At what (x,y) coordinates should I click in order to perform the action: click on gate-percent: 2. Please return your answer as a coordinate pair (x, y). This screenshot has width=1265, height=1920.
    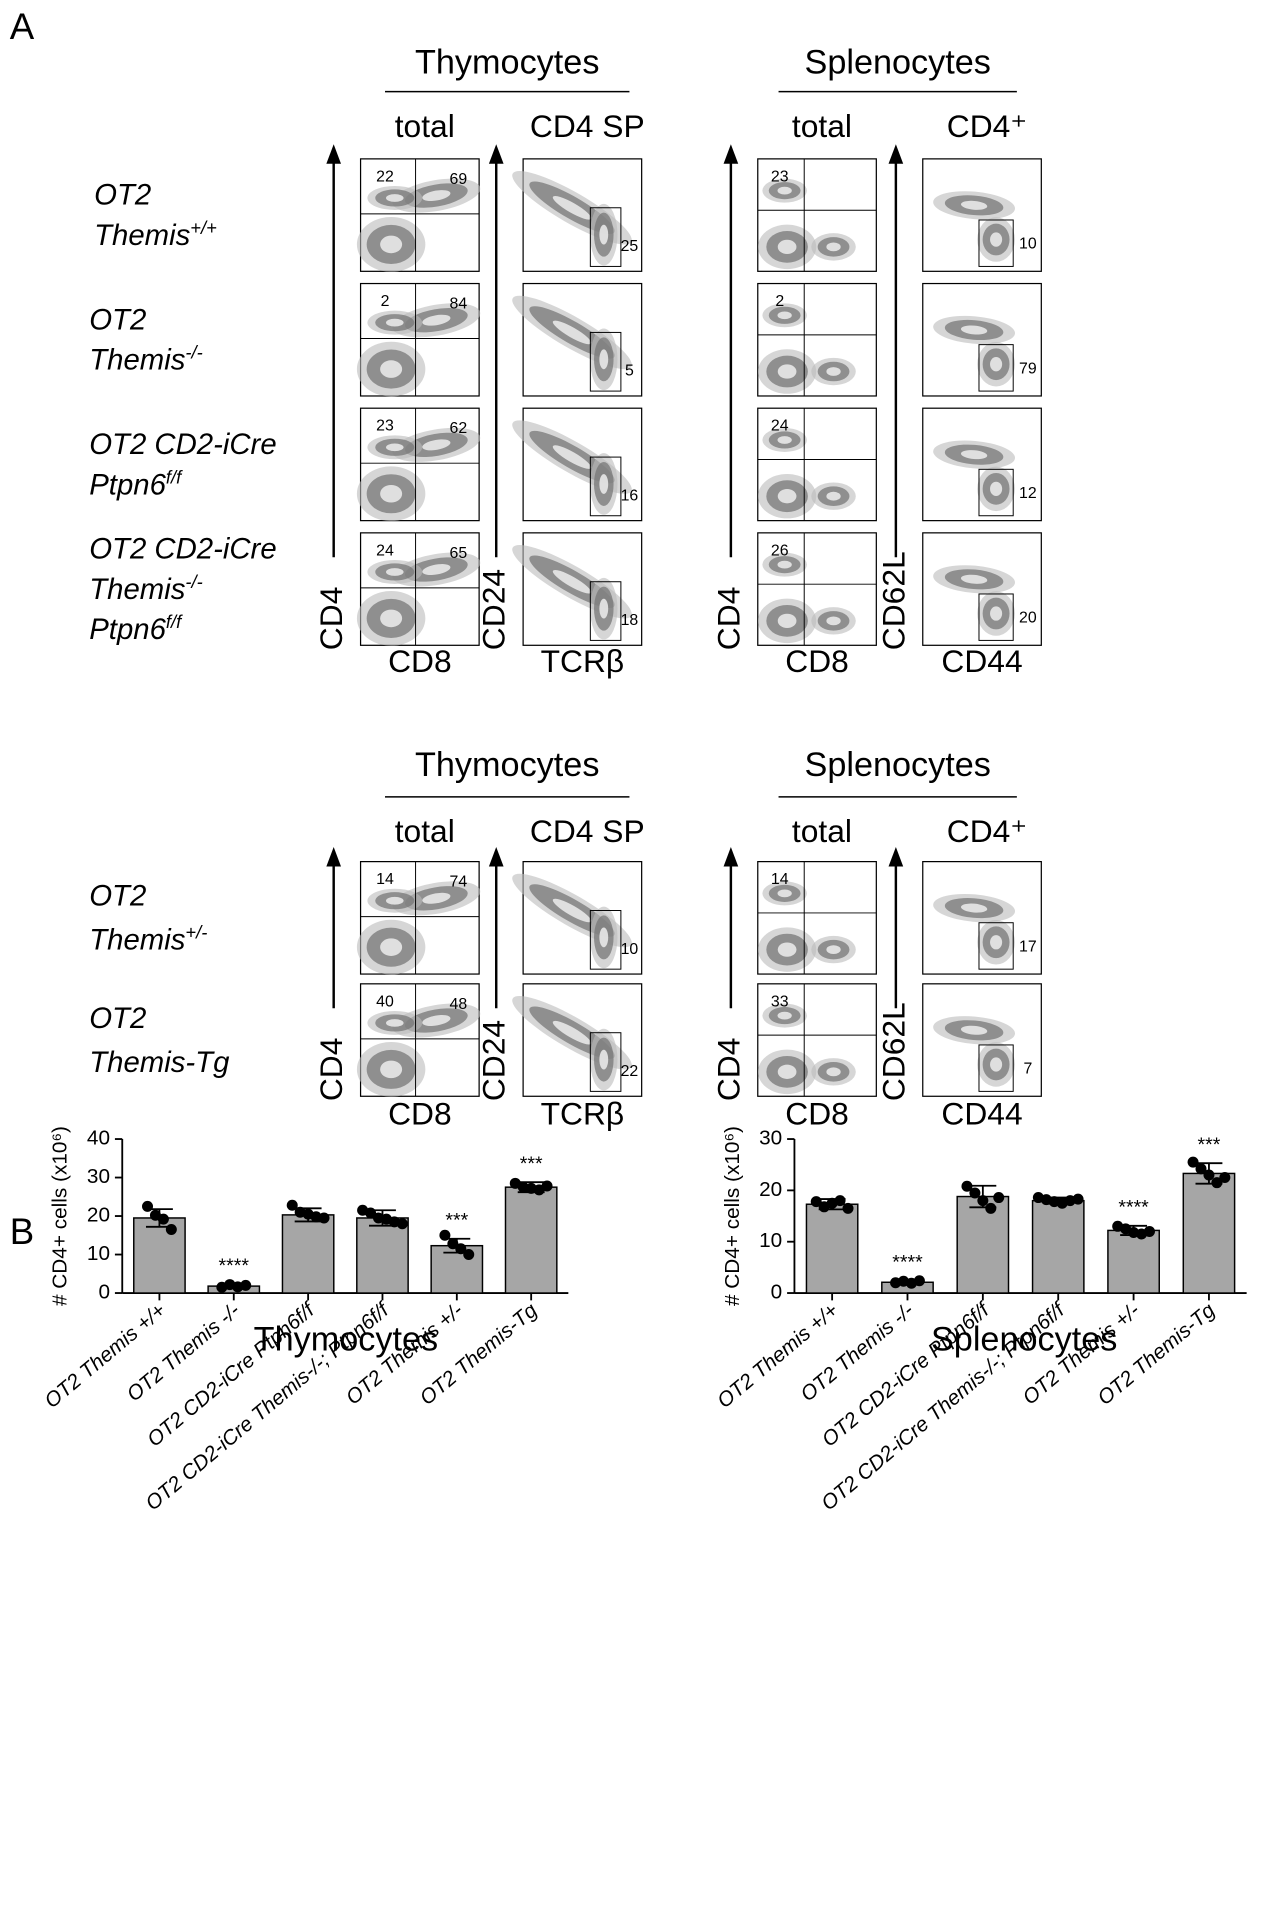
    Looking at the image, I should click on (779, 301).